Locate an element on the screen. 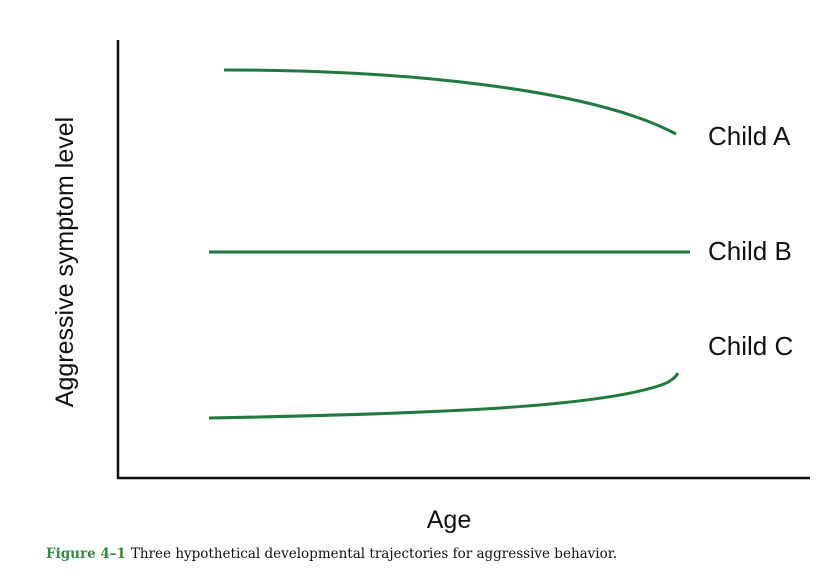 This screenshot has height=578, width=827. figure-number: Figure 4–1 is located at coordinates (86, 554).